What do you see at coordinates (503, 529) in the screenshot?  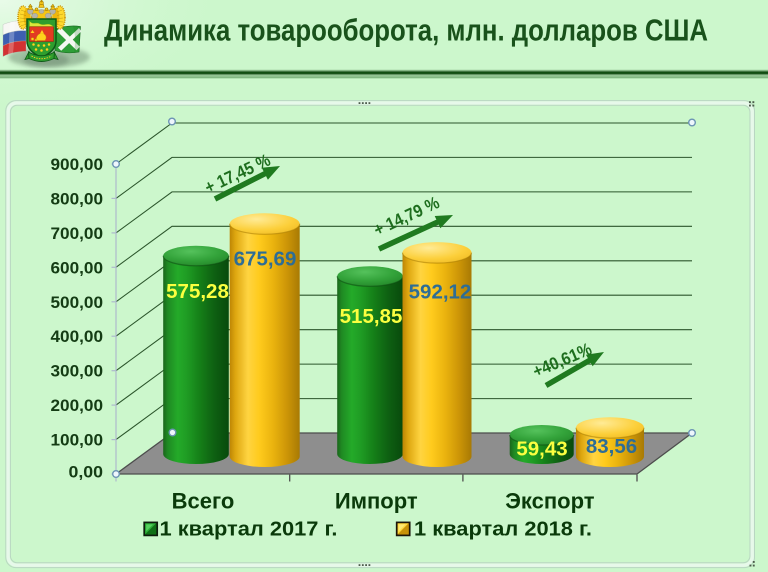 I see `svg-text: 1 квартал 2018 г.` at bounding box center [503, 529].